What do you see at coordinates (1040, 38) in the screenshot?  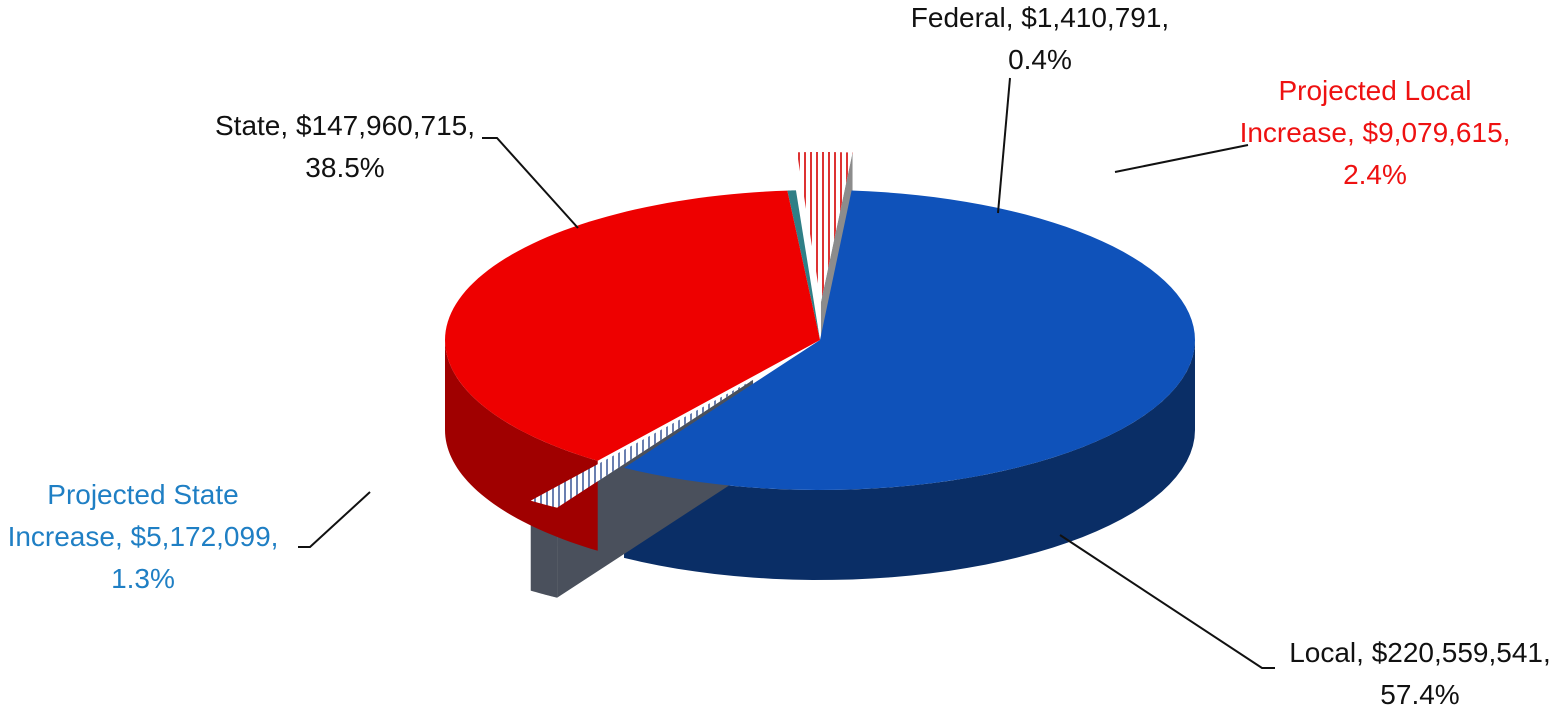 I see `data-label: Federal, $1,410,791, 0.4%` at bounding box center [1040, 38].